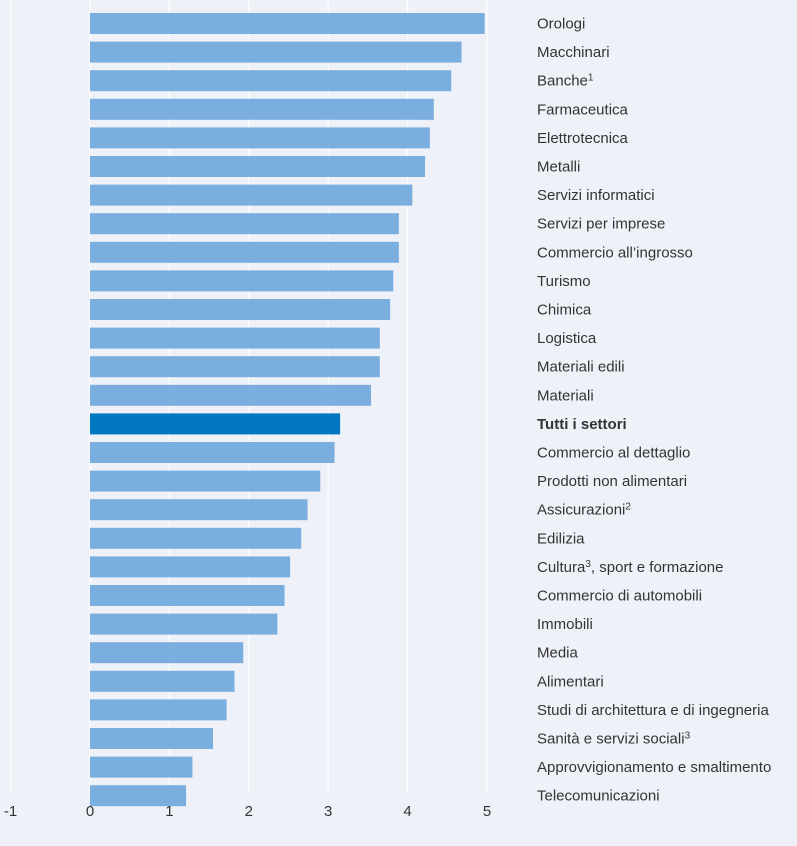  Describe the element at coordinates (583, 138) in the screenshot. I see `category-label: Elettrotecnica` at that location.